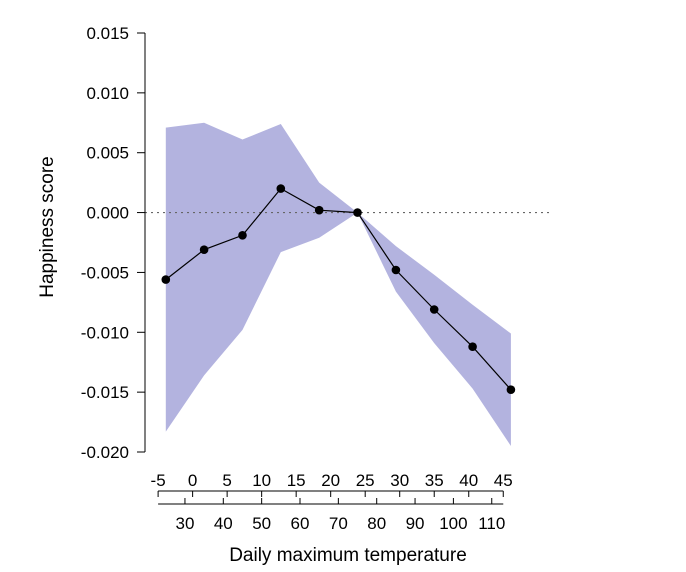 The height and width of the screenshot is (572, 686). Describe the element at coordinates (47, 227) in the screenshot. I see `y-axis-title: Happiness score` at that location.